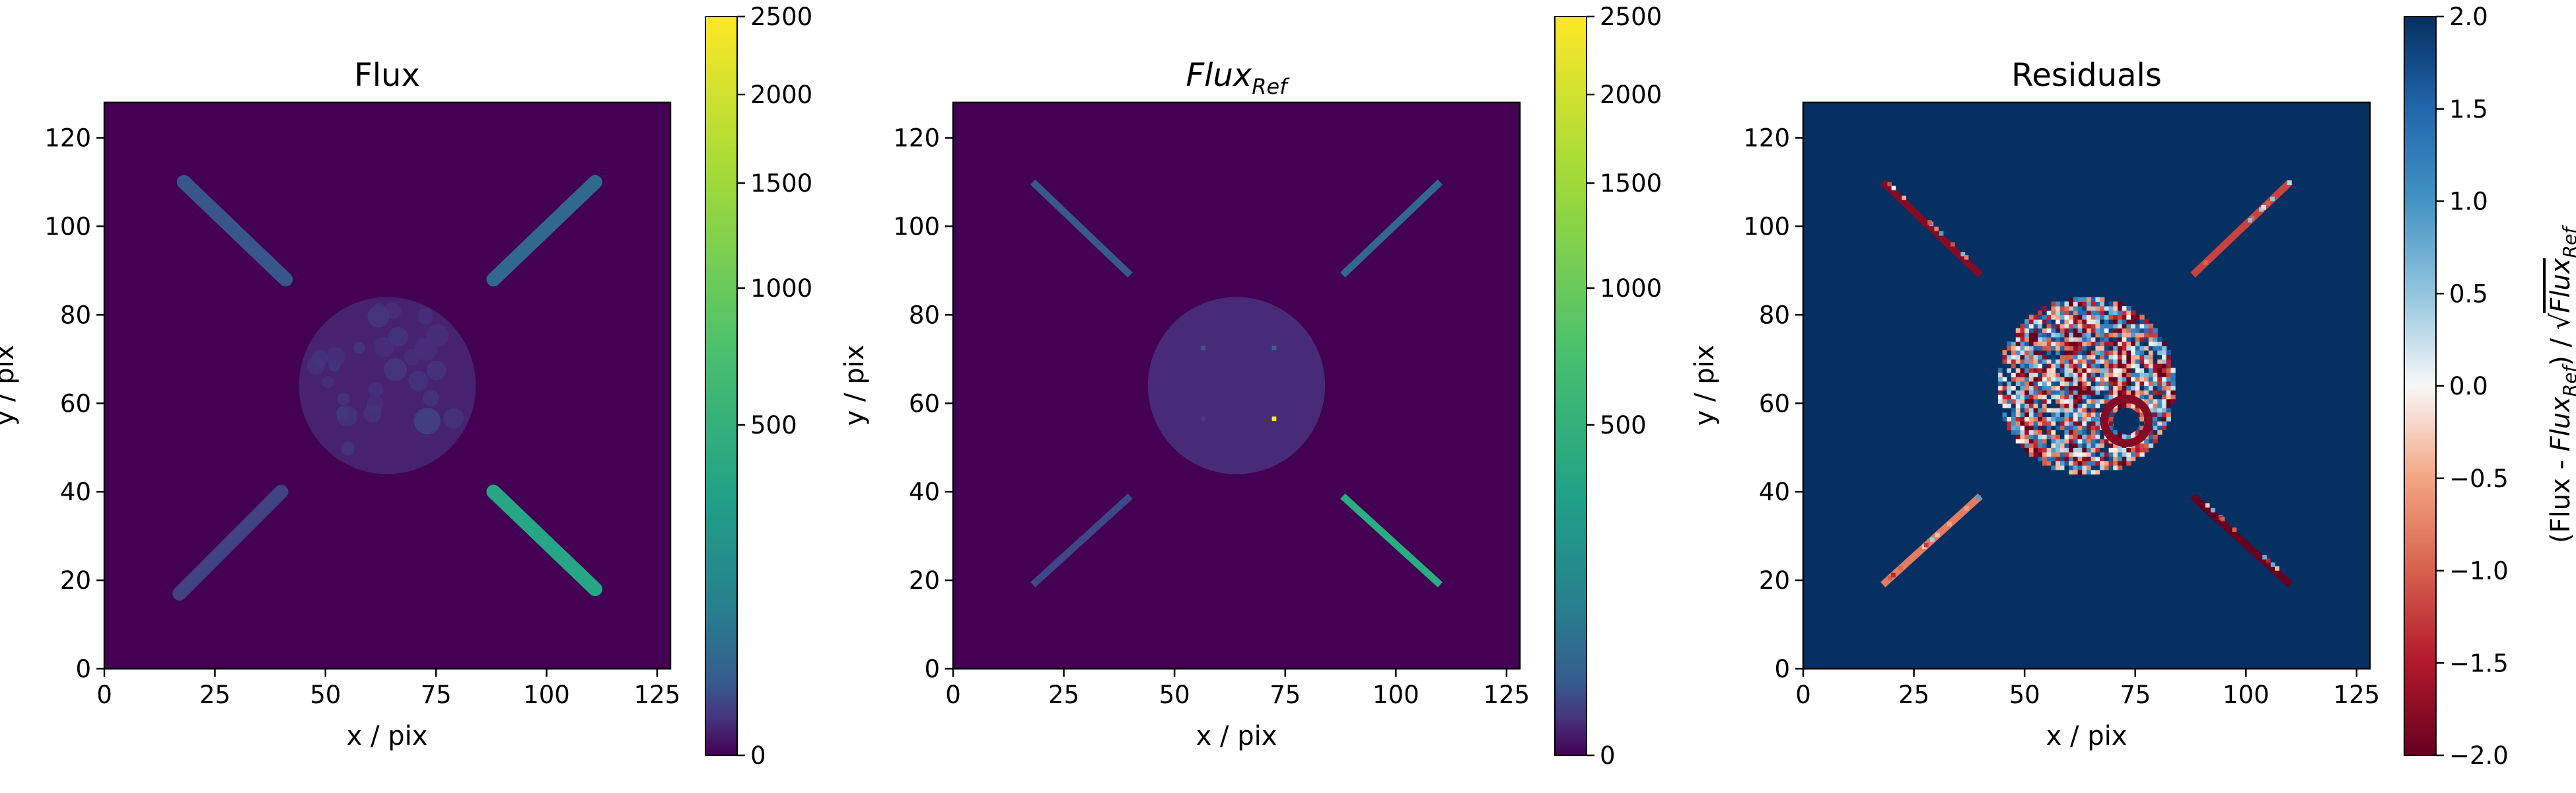 The image size is (2576, 793). What do you see at coordinates (10, 385) in the screenshot?
I see `flux-ylabel: y / pix` at bounding box center [10, 385].